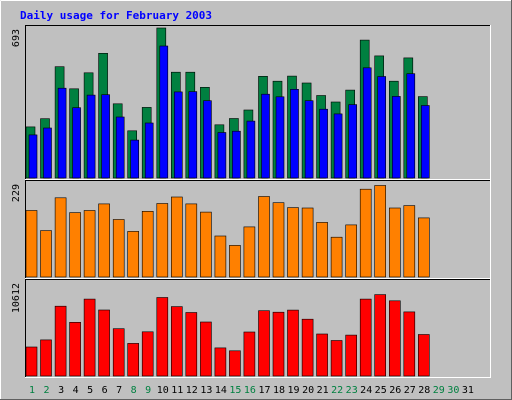 This screenshot has height=400, width=512. What do you see at coordinates (16, 298) in the screenshot?
I see `panel-3-max-label: 10612` at bounding box center [16, 298].